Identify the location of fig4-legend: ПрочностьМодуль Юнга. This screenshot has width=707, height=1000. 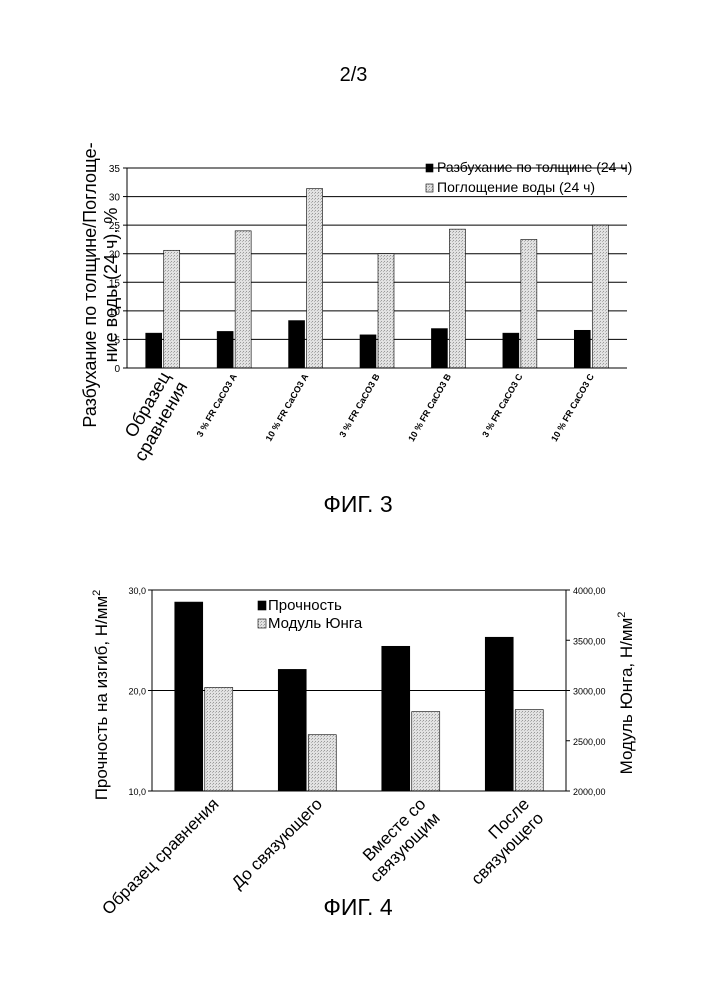
(310, 614).